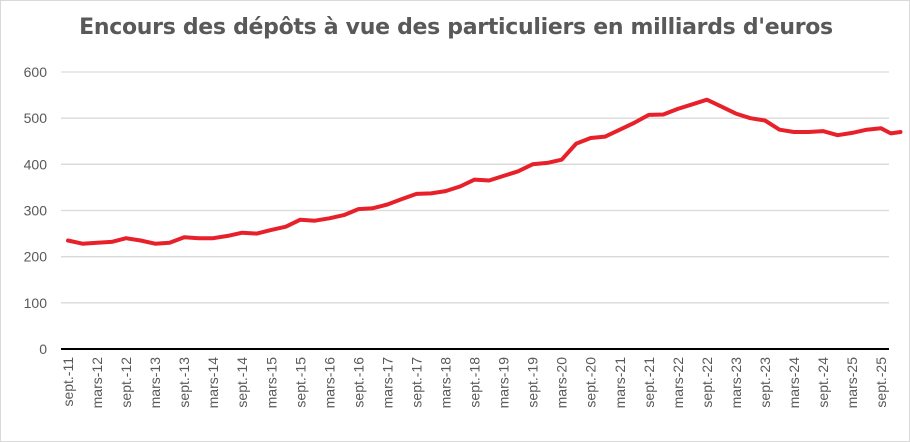 The image size is (910, 442). What do you see at coordinates (649, 382) in the screenshot?
I see `x-tick-label: sept.-21` at bounding box center [649, 382].